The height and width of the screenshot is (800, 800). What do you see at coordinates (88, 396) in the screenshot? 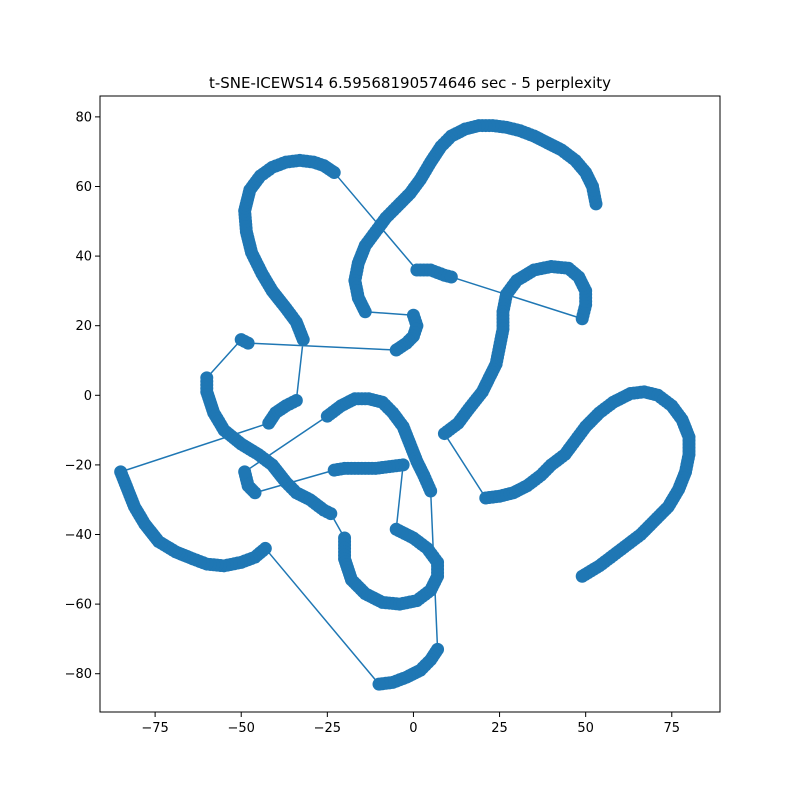
I see `y-tick-label: 0` at bounding box center [88, 396].